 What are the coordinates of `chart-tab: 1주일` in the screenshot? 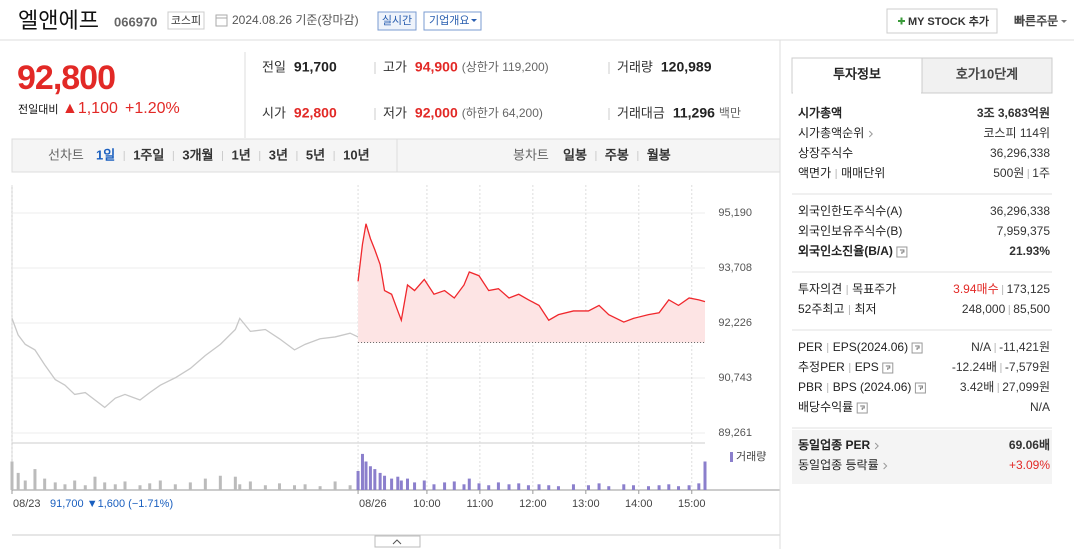 It's located at (148, 154).